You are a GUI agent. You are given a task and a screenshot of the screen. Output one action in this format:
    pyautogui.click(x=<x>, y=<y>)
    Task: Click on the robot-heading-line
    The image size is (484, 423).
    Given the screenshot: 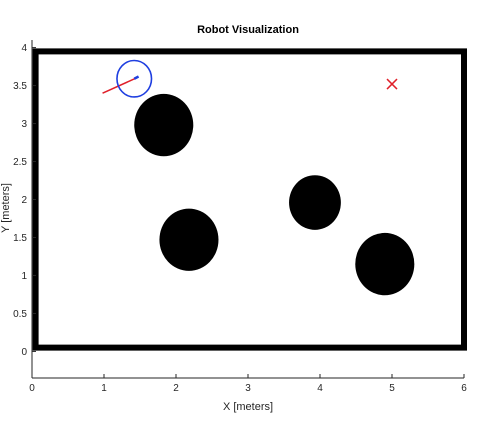 What is the action you would take?
    pyautogui.click(x=136, y=77)
    